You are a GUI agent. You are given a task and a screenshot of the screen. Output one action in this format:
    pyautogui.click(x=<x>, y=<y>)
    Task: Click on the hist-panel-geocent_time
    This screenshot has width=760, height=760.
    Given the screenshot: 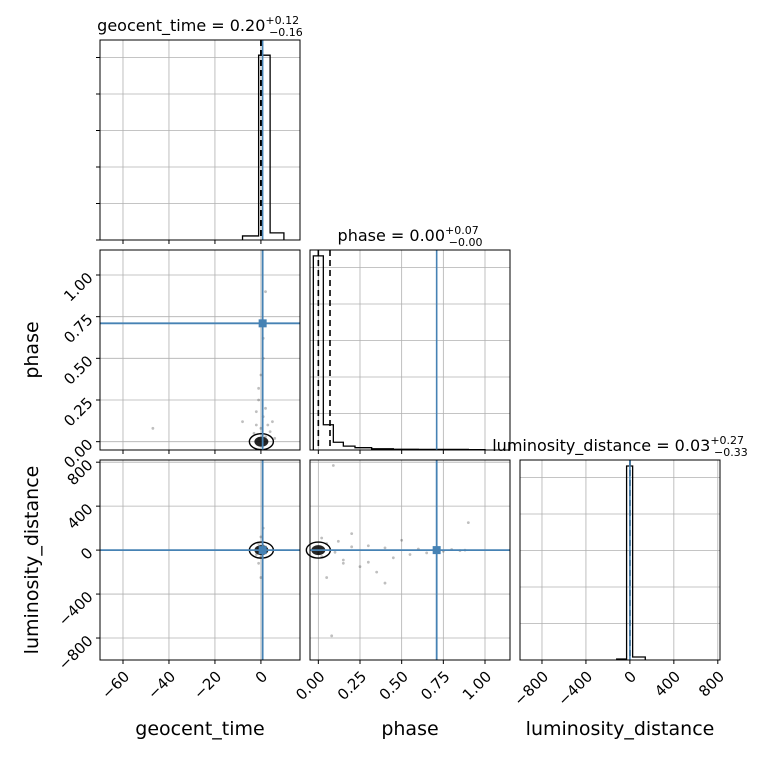 What is the action you would take?
    pyautogui.click(x=198, y=141)
    